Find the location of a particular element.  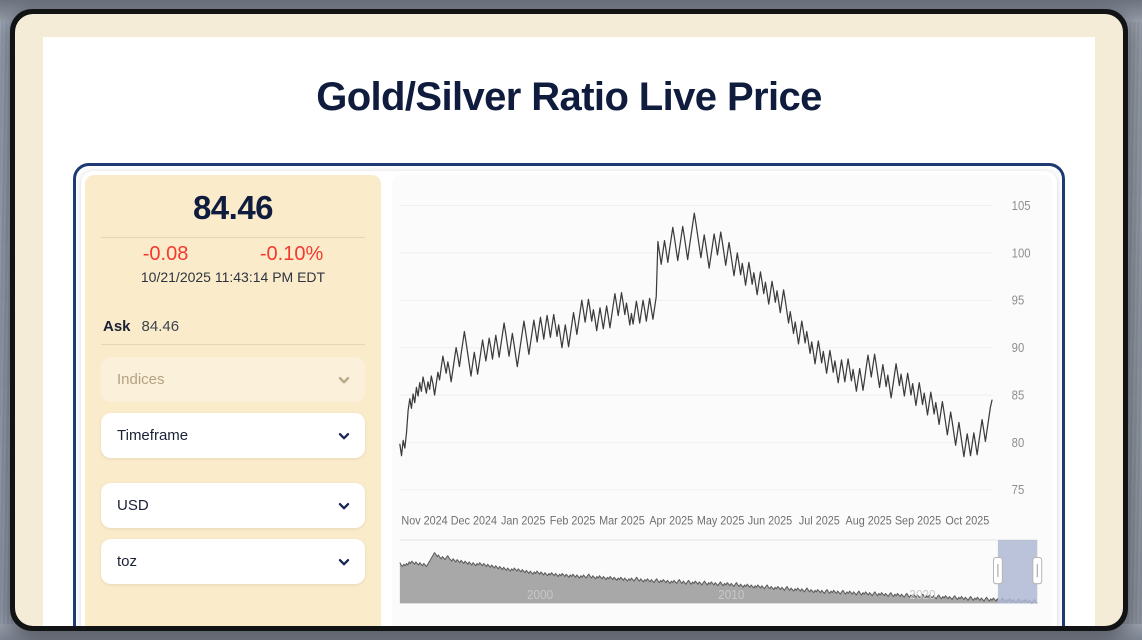

unit-select: toz is located at coordinates (233, 561).